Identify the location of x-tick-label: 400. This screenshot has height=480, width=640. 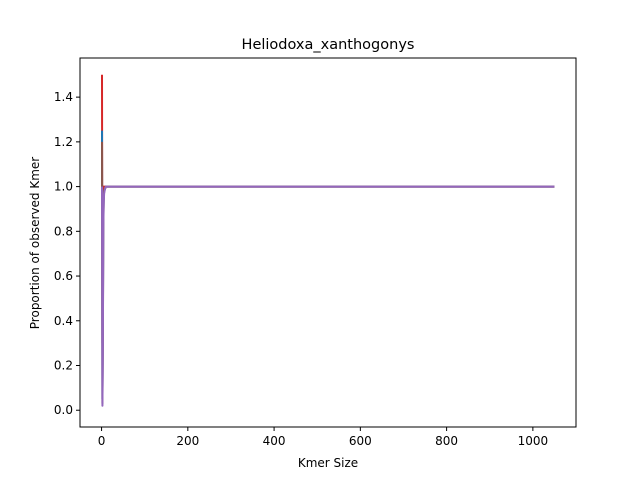
(274, 441).